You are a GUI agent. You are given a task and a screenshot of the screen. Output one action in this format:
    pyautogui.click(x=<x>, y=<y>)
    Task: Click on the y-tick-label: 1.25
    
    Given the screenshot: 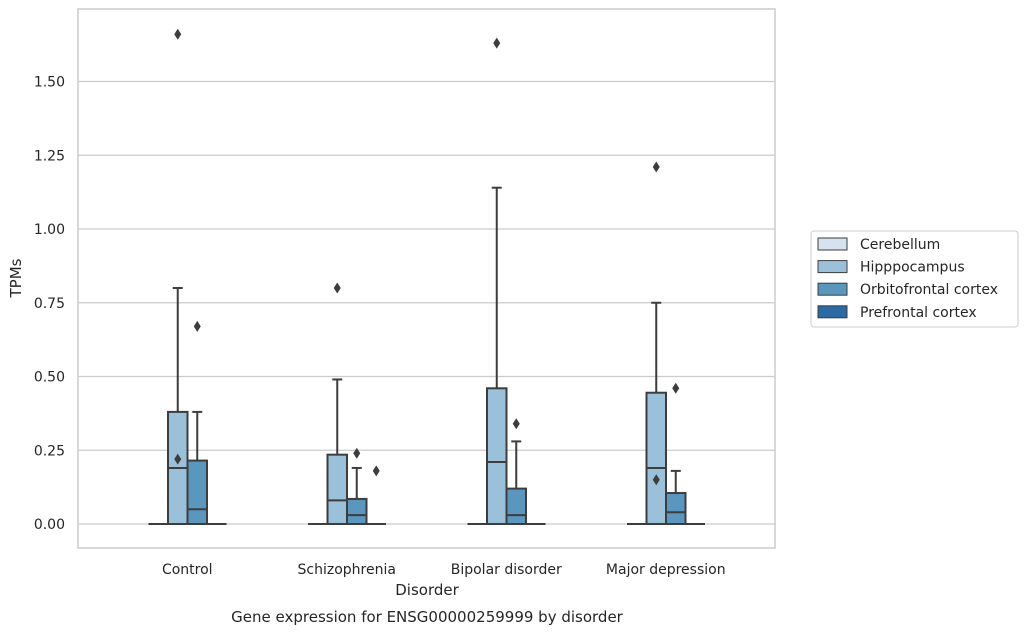 What is the action you would take?
    pyautogui.click(x=49, y=156)
    